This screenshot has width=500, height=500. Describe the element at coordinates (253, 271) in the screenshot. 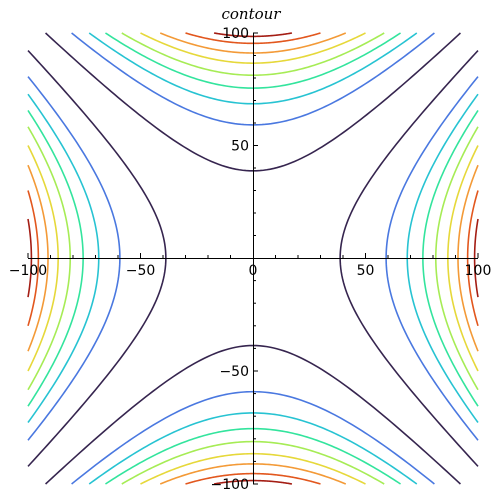

I see `x-tick-label: 0` at that location.